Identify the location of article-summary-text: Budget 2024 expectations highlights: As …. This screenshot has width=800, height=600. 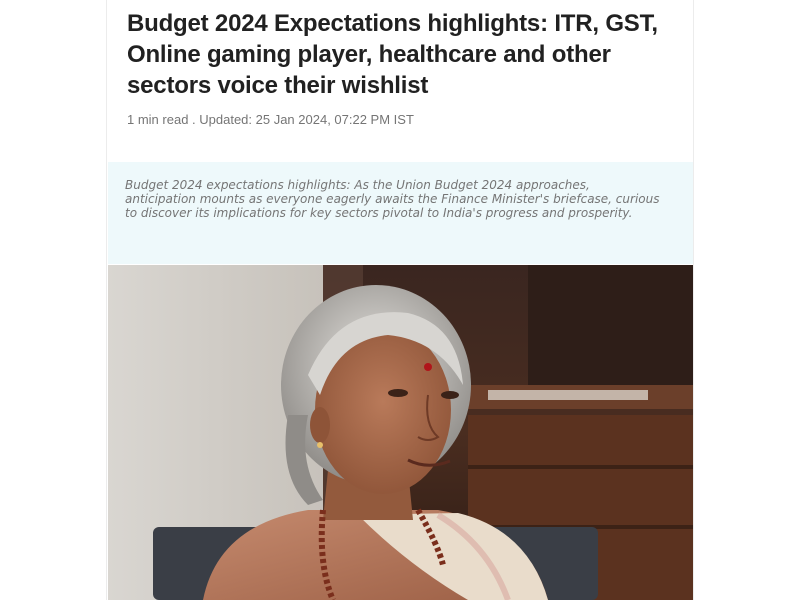
(392, 199).